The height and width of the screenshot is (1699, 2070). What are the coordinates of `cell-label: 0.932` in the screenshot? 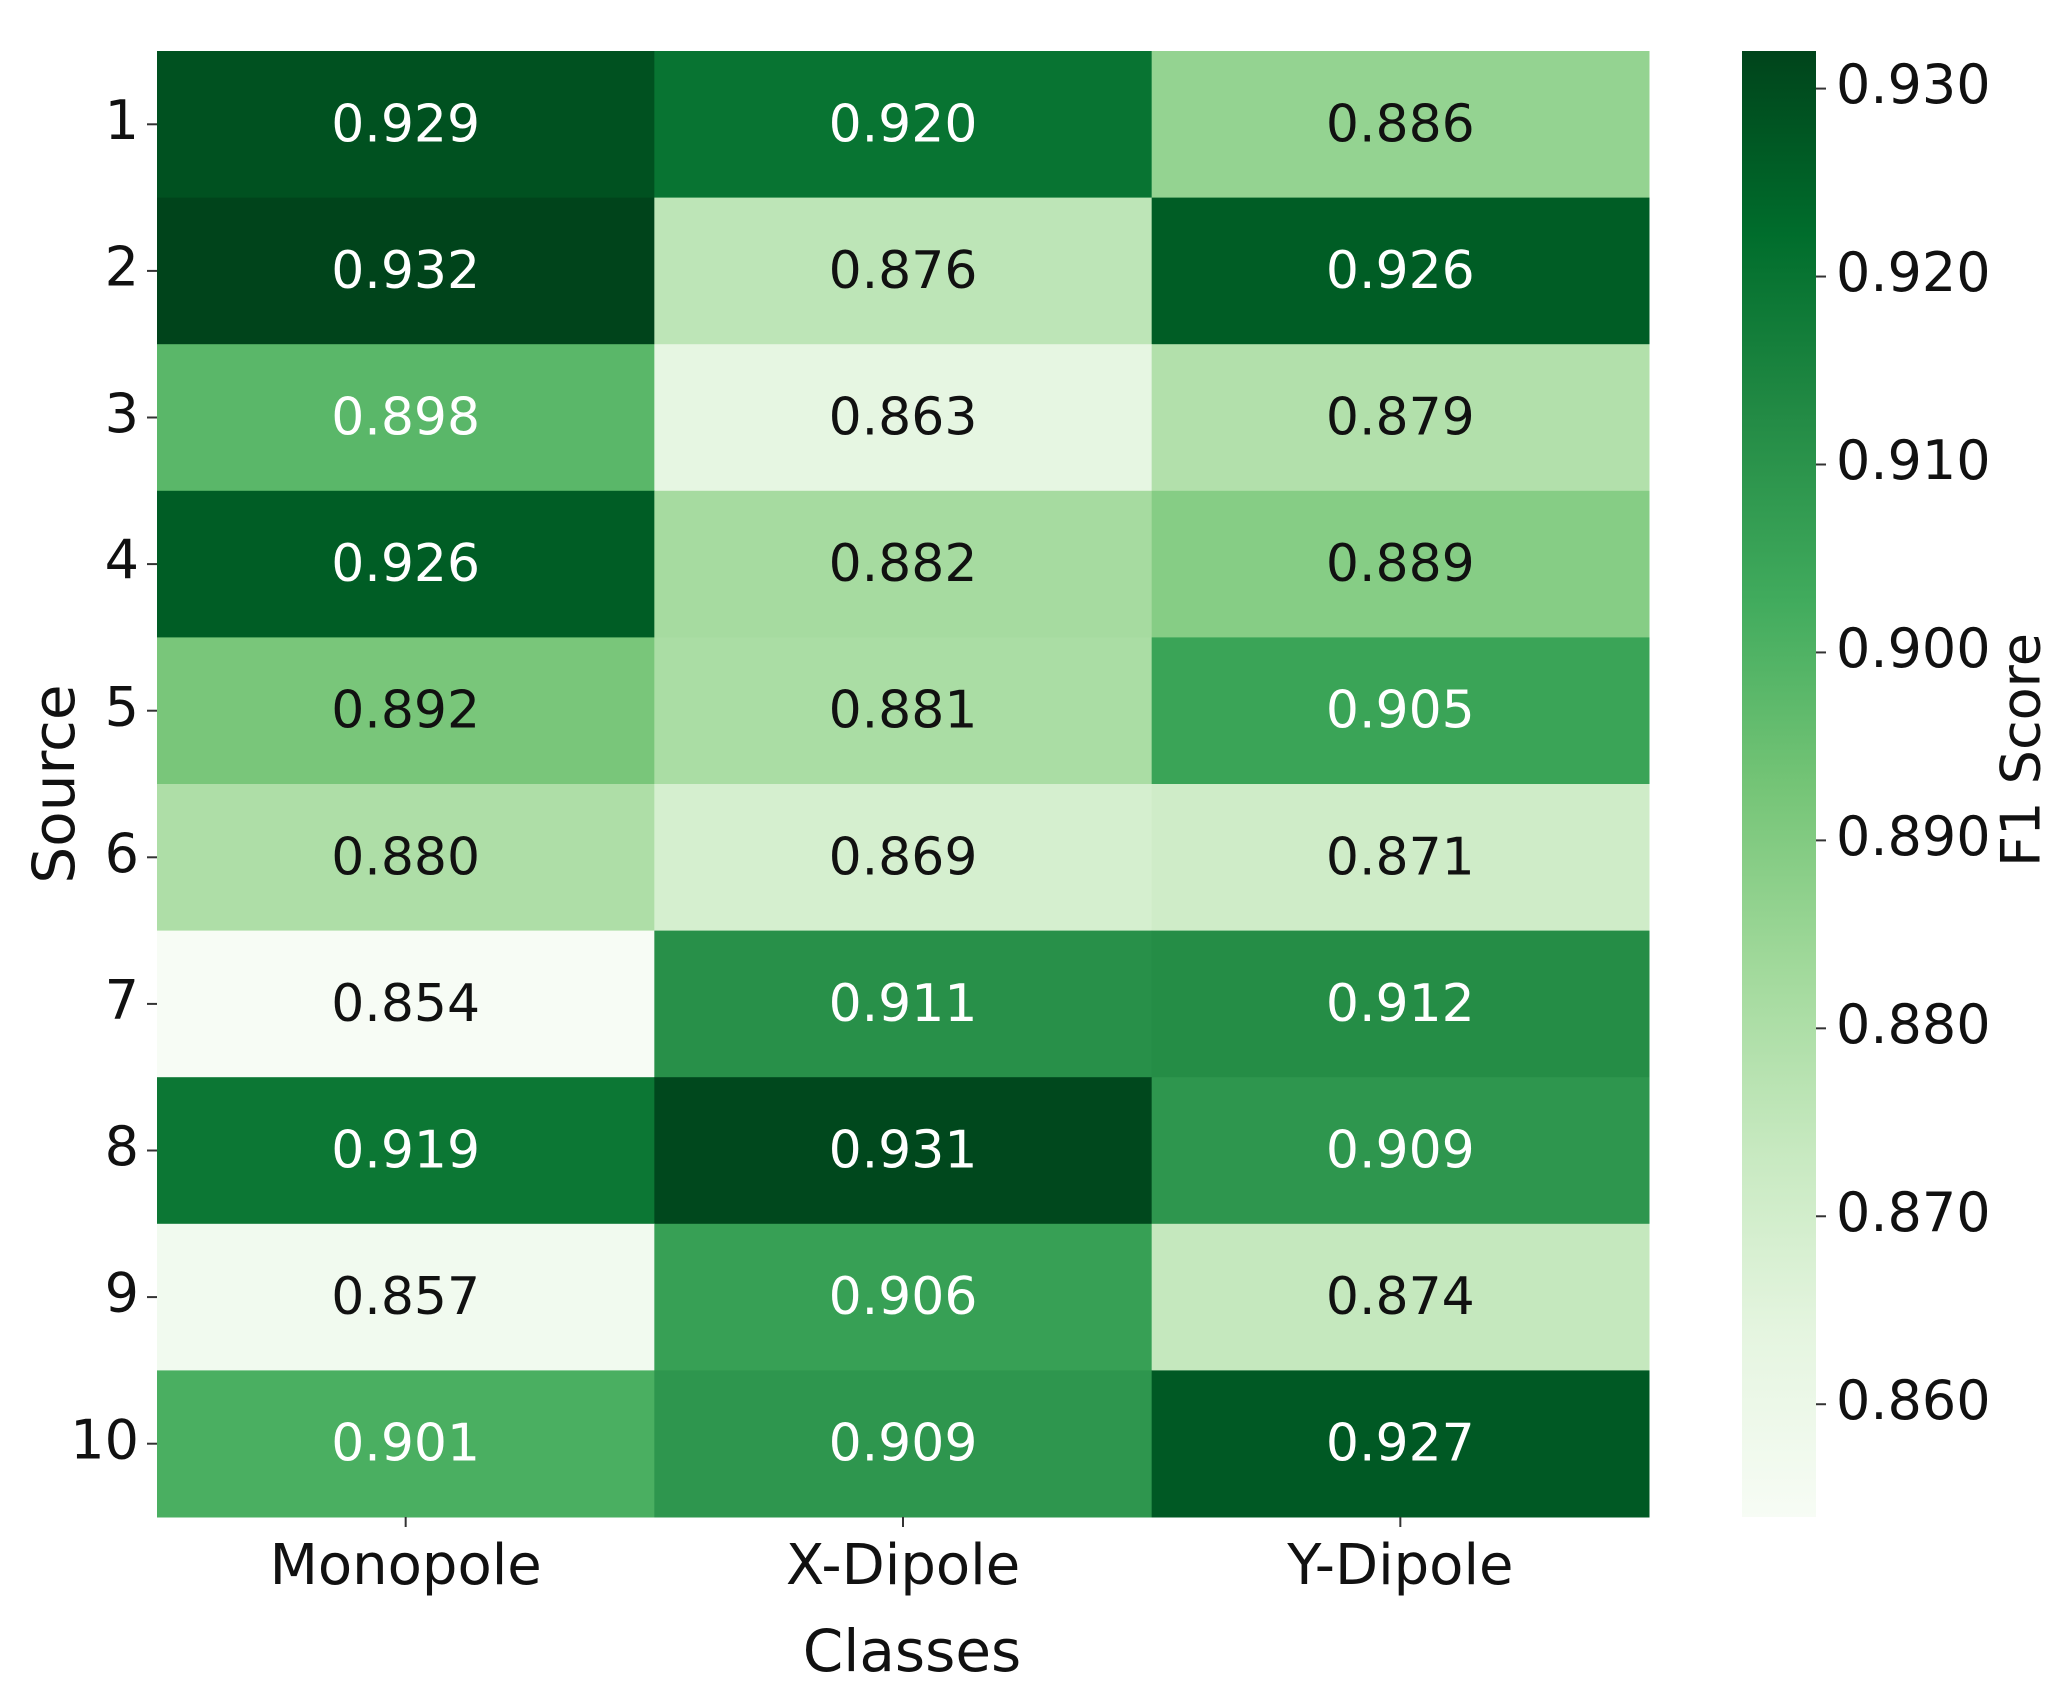 It's located at (405, 271).